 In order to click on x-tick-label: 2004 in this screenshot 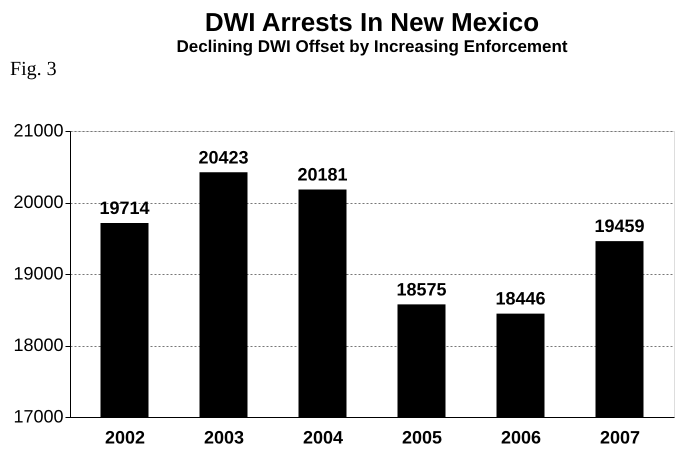, I will do `click(323, 438)`.